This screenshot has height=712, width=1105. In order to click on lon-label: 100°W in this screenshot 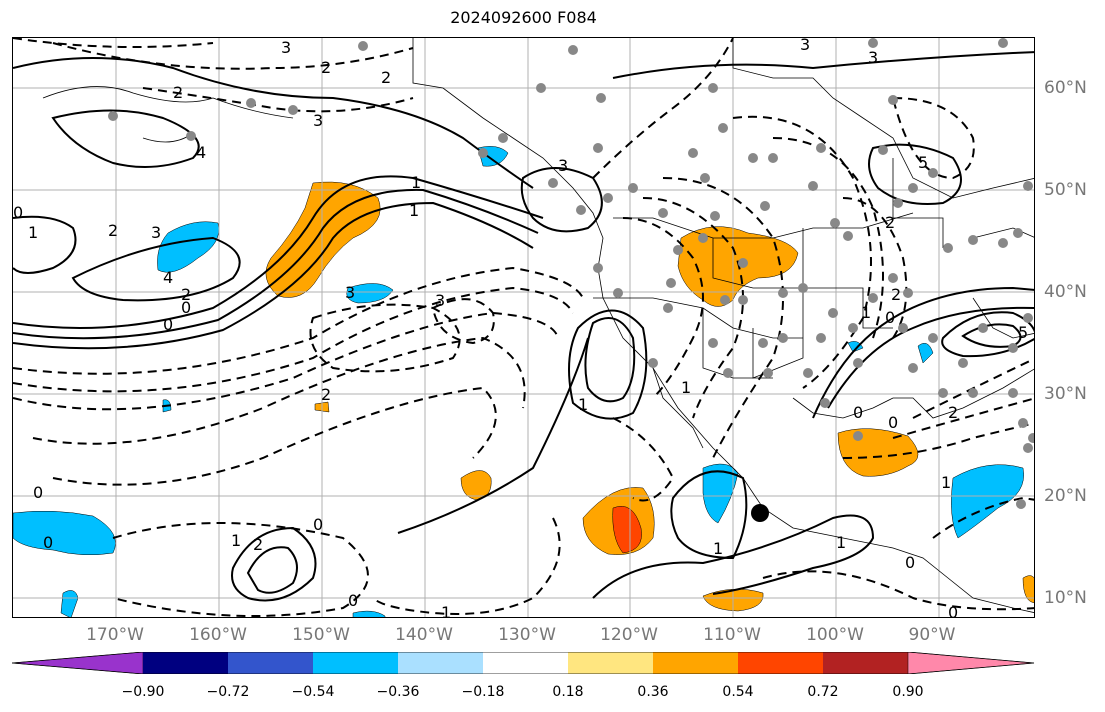, I will do `click(835, 635)`.